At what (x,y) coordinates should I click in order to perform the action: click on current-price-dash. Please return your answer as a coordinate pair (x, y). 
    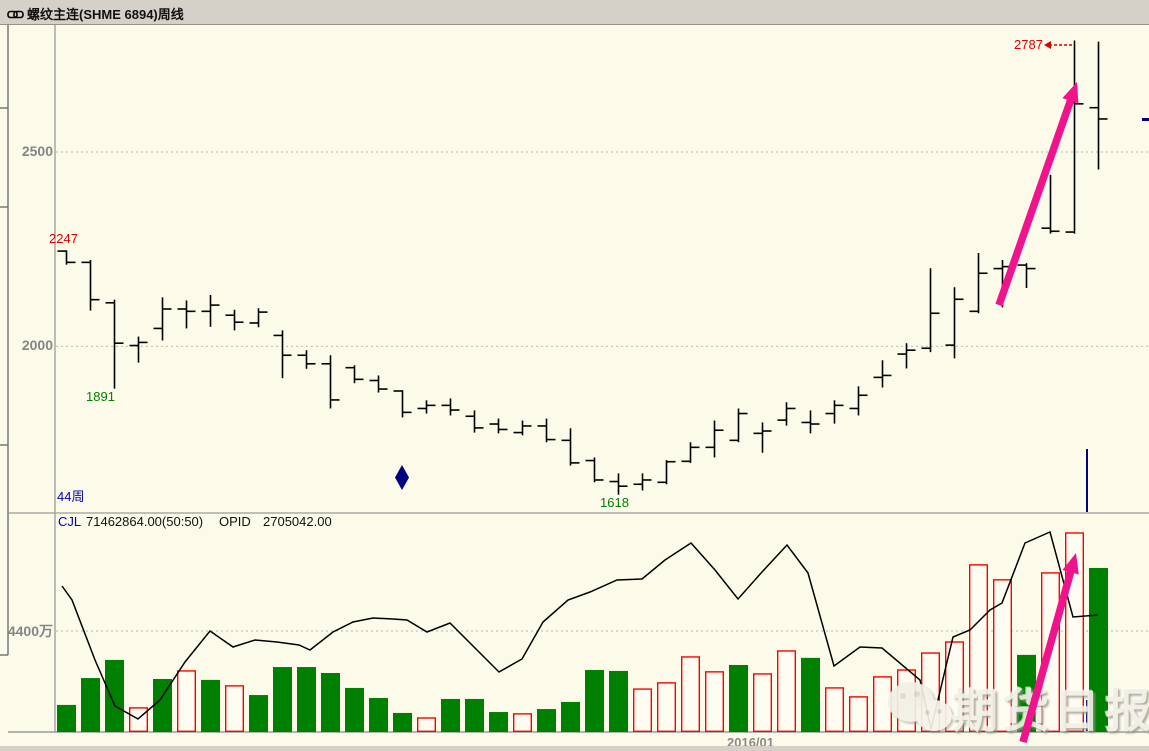
    Looking at the image, I should click on (1145, 119).